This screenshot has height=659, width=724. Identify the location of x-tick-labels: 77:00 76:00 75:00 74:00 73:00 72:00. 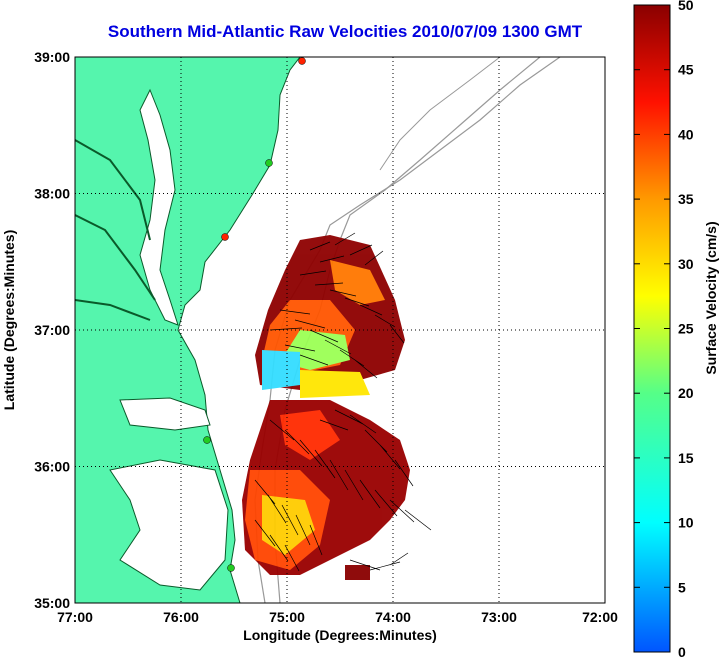
(337, 617).